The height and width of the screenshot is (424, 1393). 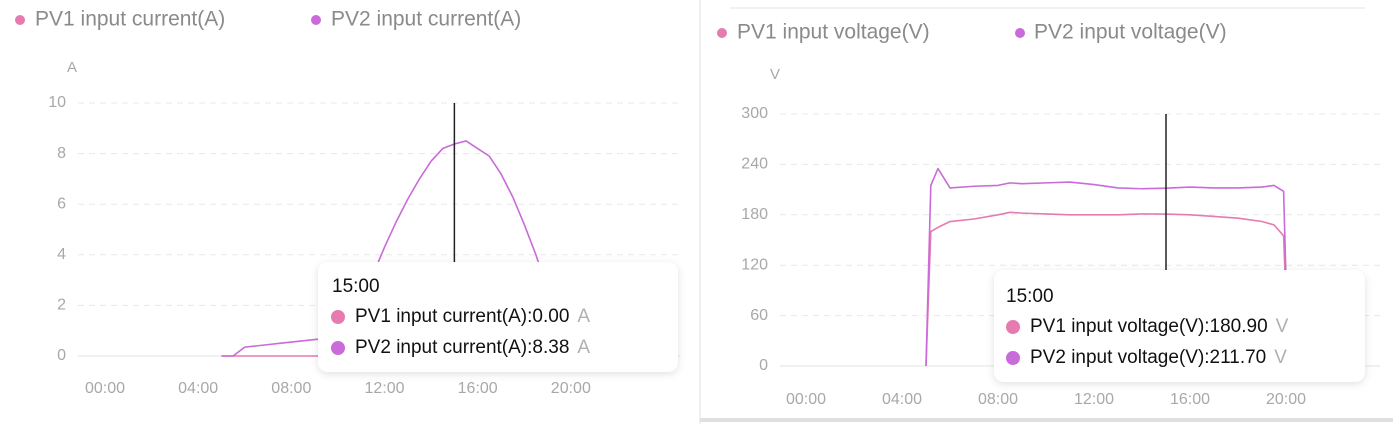 I want to click on tooltip-item: PV1 input voltage(V):180.90 V, so click(x=1159, y=326).